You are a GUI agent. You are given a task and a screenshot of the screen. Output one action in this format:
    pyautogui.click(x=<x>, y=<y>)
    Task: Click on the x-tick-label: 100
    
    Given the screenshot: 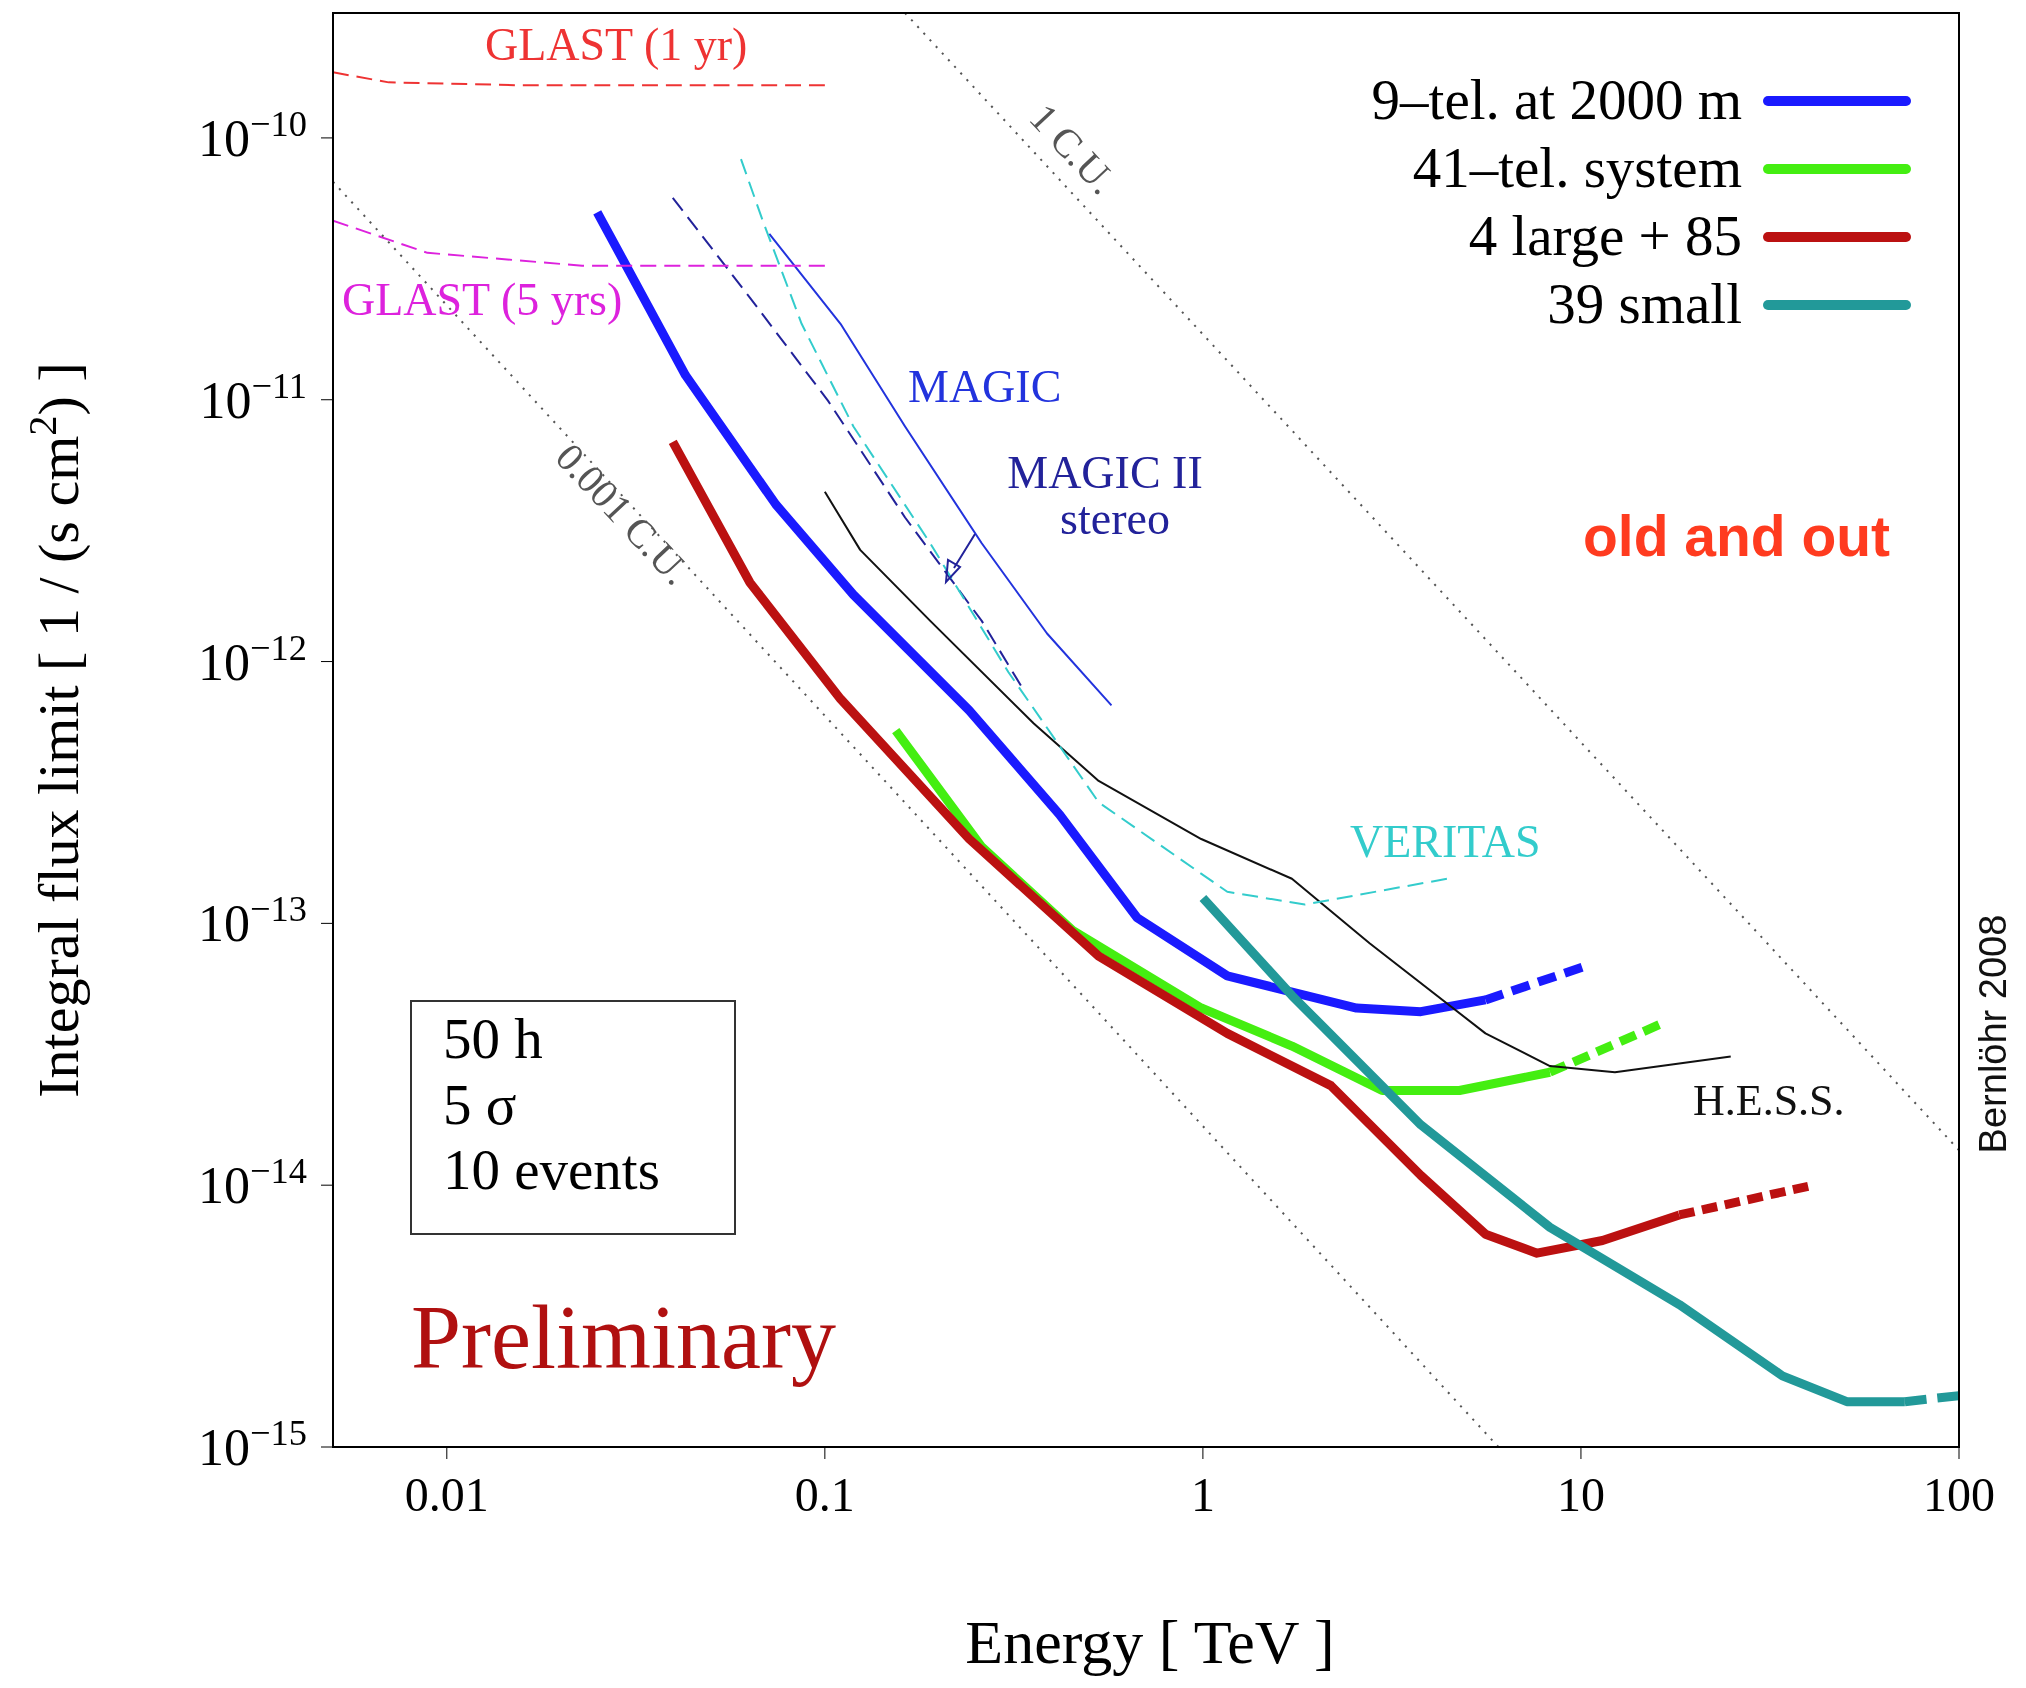 What is the action you would take?
    pyautogui.click(x=1959, y=1494)
    